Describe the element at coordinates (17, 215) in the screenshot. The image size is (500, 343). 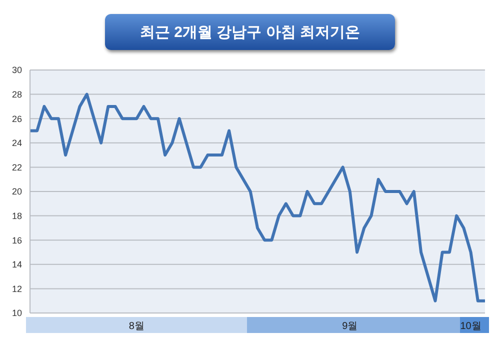
I see `y-tick-label: 18` at that location.